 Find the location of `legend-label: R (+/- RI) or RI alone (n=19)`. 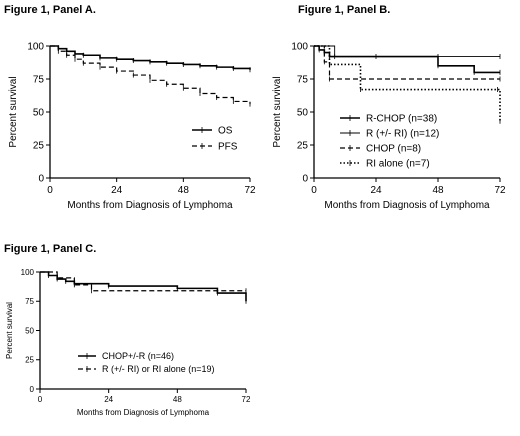

legend-label: R (+/- RI) or RI alone (n=19) is located at coordinates (158, 369).